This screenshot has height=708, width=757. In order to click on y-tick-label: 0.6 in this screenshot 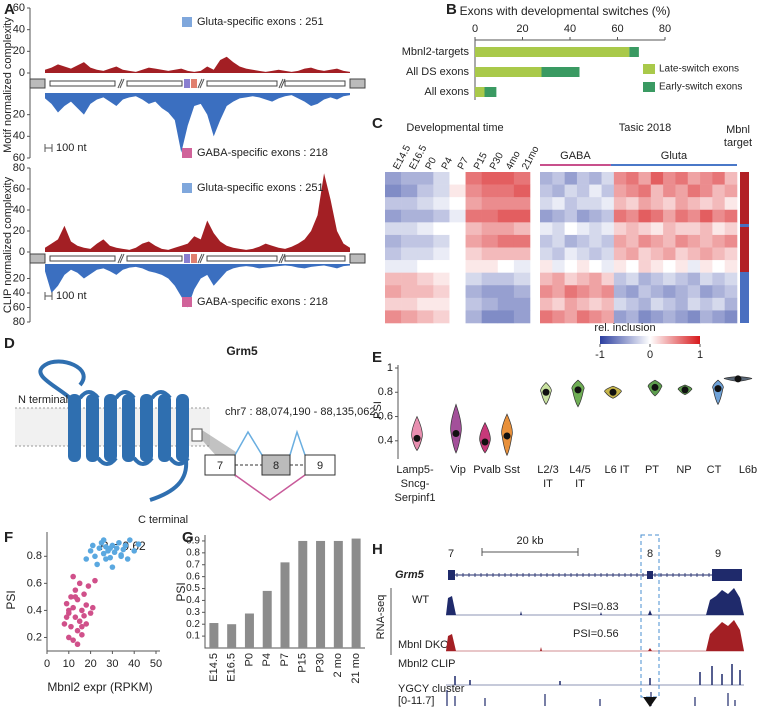, I will do `click(385, 416)`.